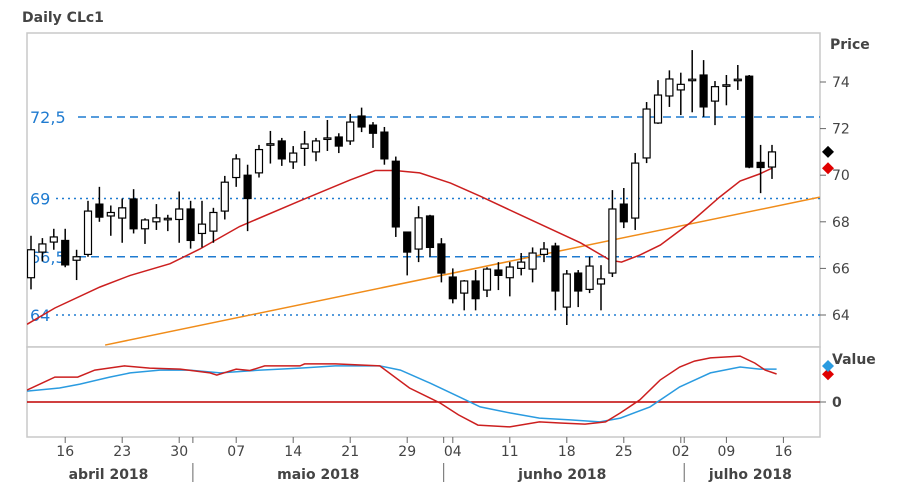  Describe the element at coordinates (109, 475) in the screenshot. I see `month-label: abril 2018` at that location.